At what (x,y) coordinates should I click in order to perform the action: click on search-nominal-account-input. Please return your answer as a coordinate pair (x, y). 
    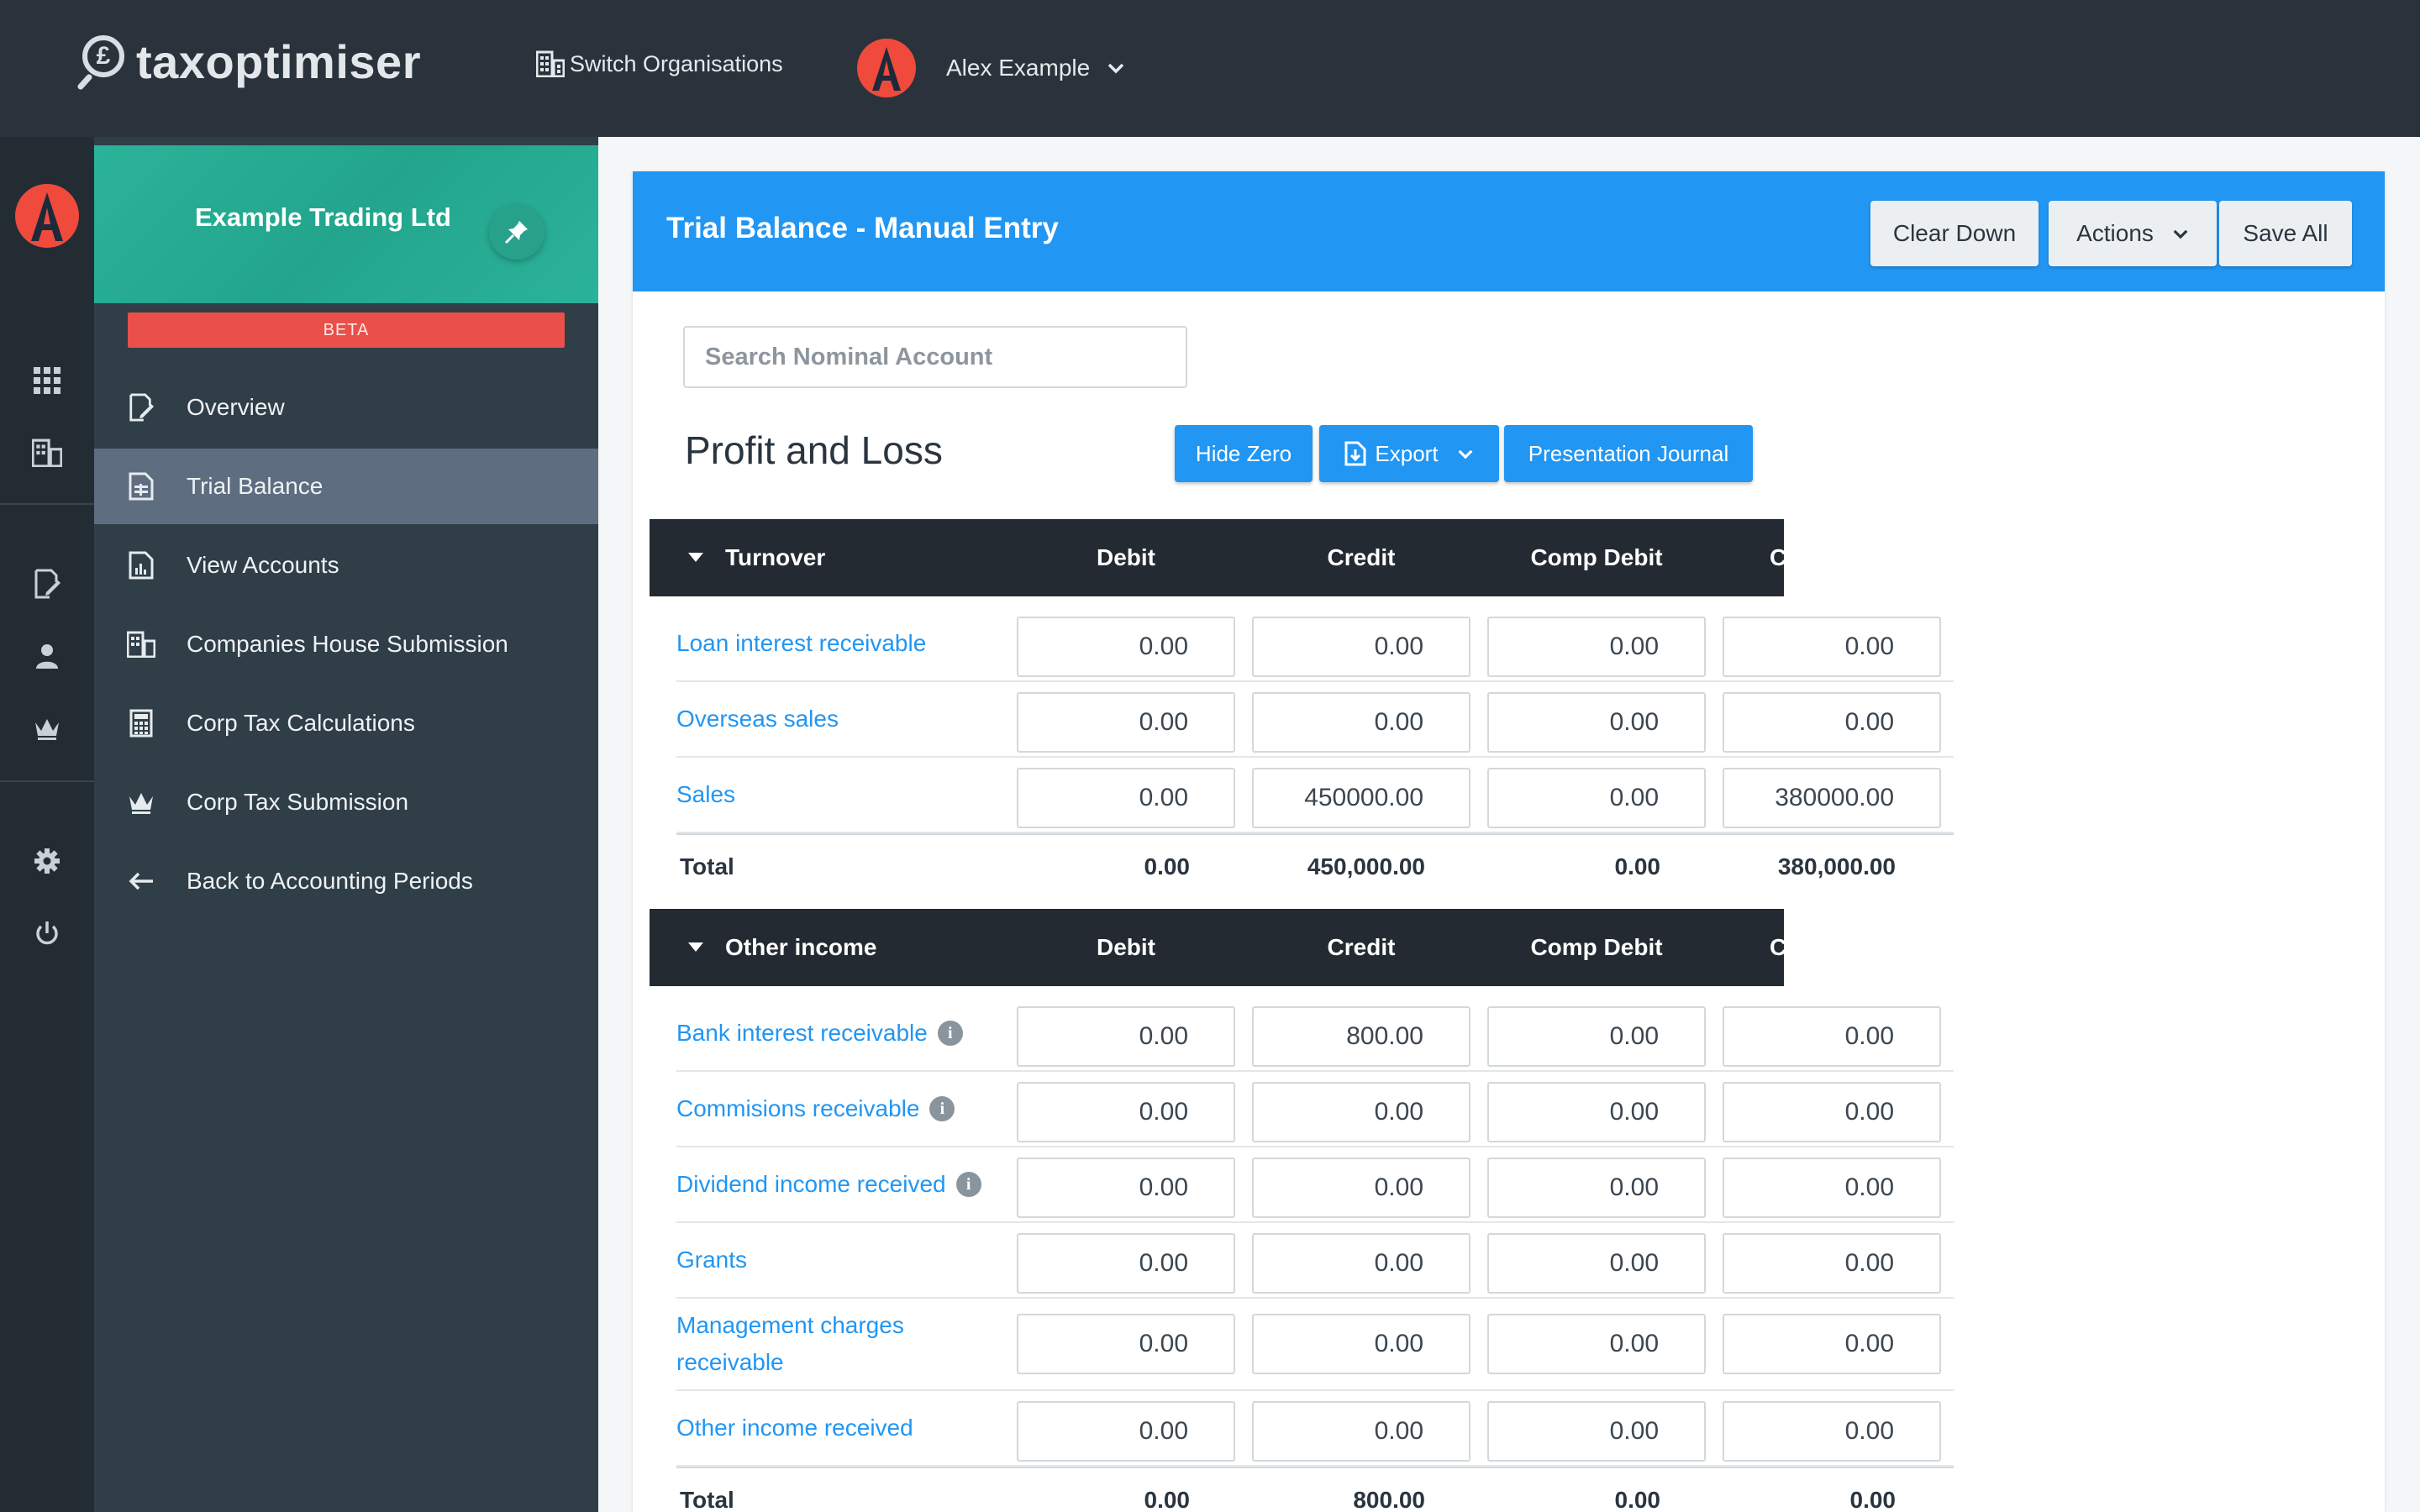
    Looking at the image, I should click on (935, 357).